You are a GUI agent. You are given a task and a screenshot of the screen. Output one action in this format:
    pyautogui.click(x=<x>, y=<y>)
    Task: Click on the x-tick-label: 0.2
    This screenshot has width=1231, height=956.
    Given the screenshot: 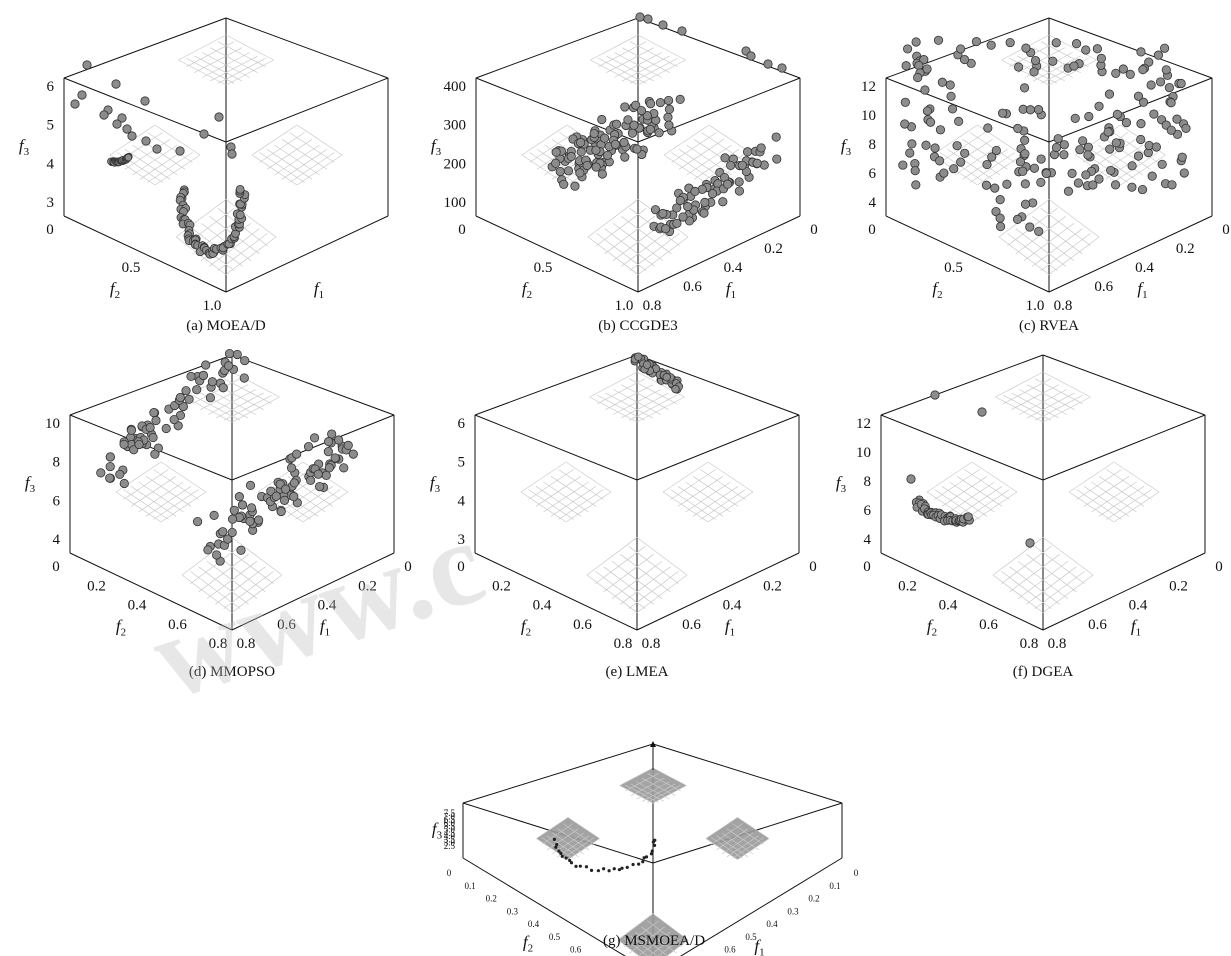 What is the action you would take?
    pyautogui.click(x=1178, y=586)
    